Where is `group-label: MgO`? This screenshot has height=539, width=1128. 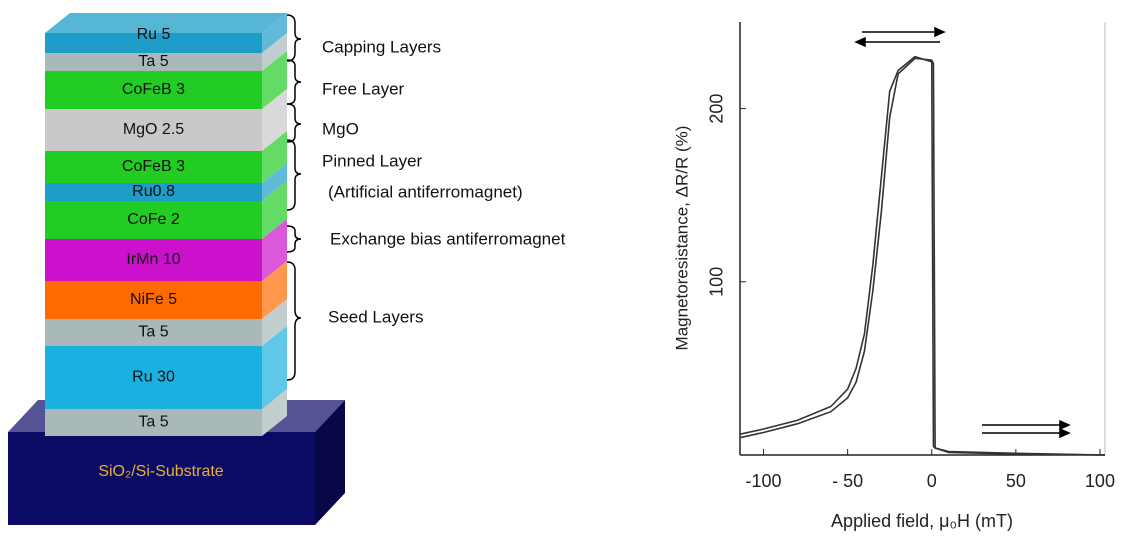
group-label: MgO is located at coordinates (340, 128).